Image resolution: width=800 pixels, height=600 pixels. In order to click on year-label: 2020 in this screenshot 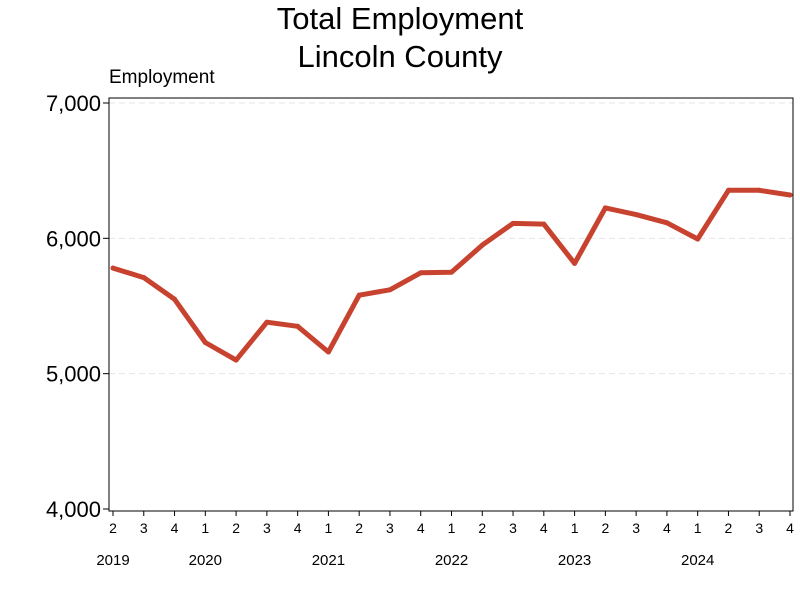, I will do `click(205, 560)`.